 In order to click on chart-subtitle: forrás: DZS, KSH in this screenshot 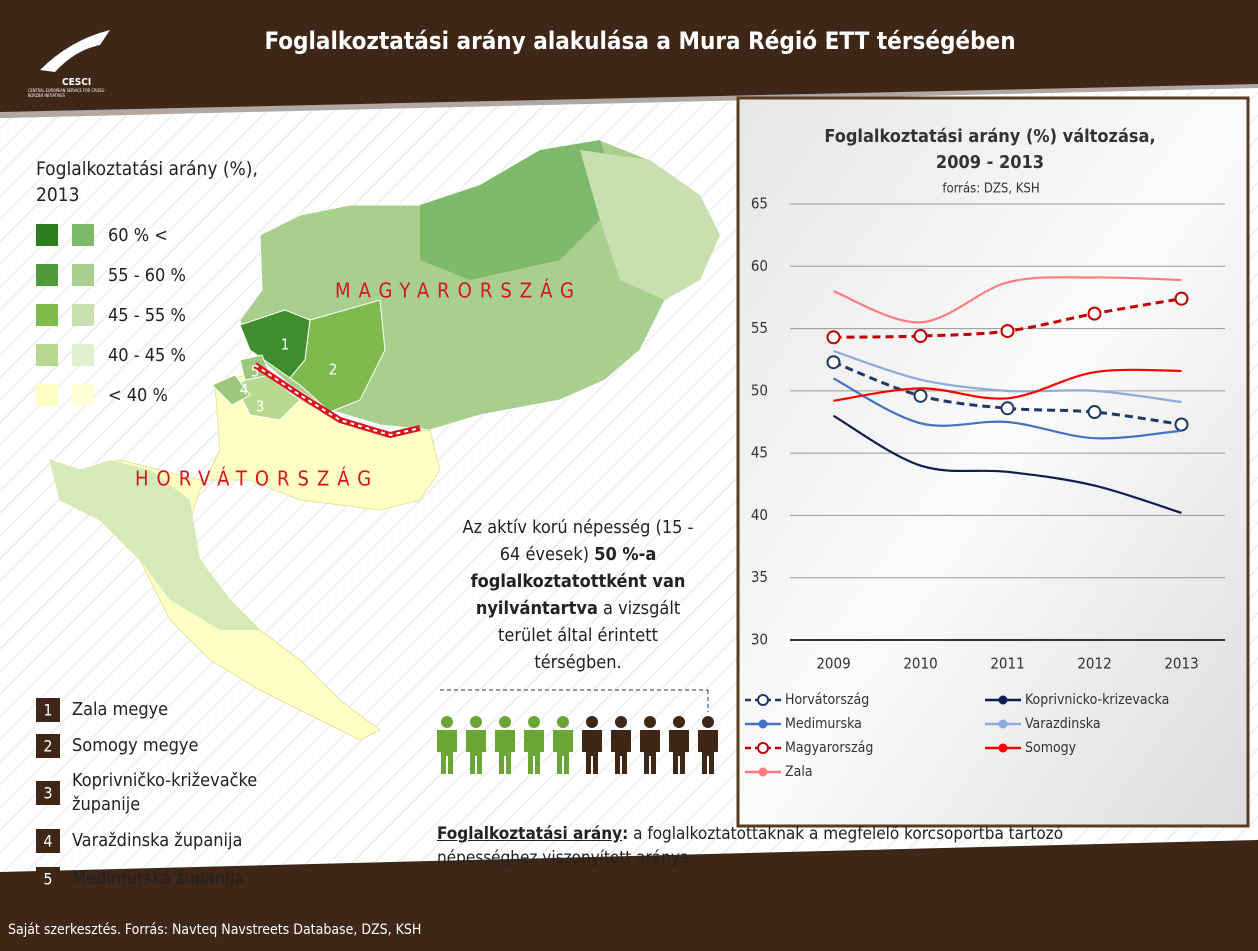, I will do `click(990, 189)`.